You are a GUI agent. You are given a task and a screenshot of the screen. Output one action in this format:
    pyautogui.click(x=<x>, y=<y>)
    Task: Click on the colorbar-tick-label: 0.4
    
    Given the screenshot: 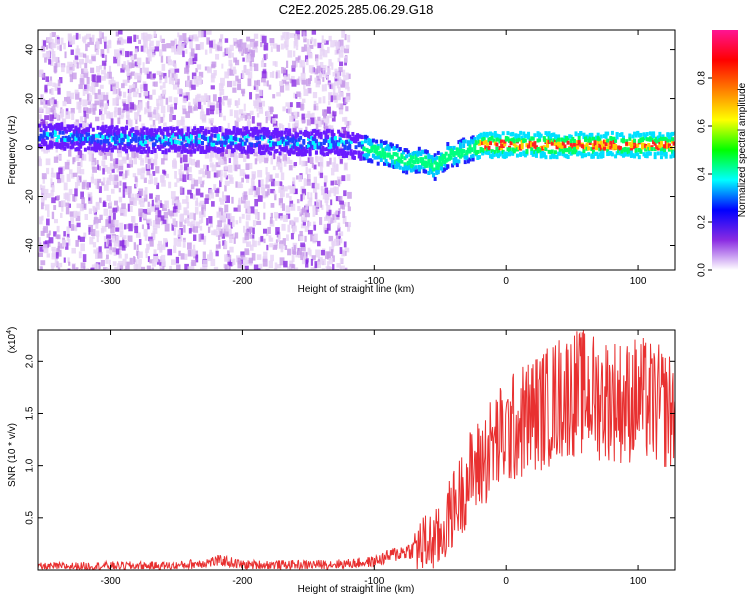 What is the action you would take?
    pyautogui.click(x=702, y=174)
    